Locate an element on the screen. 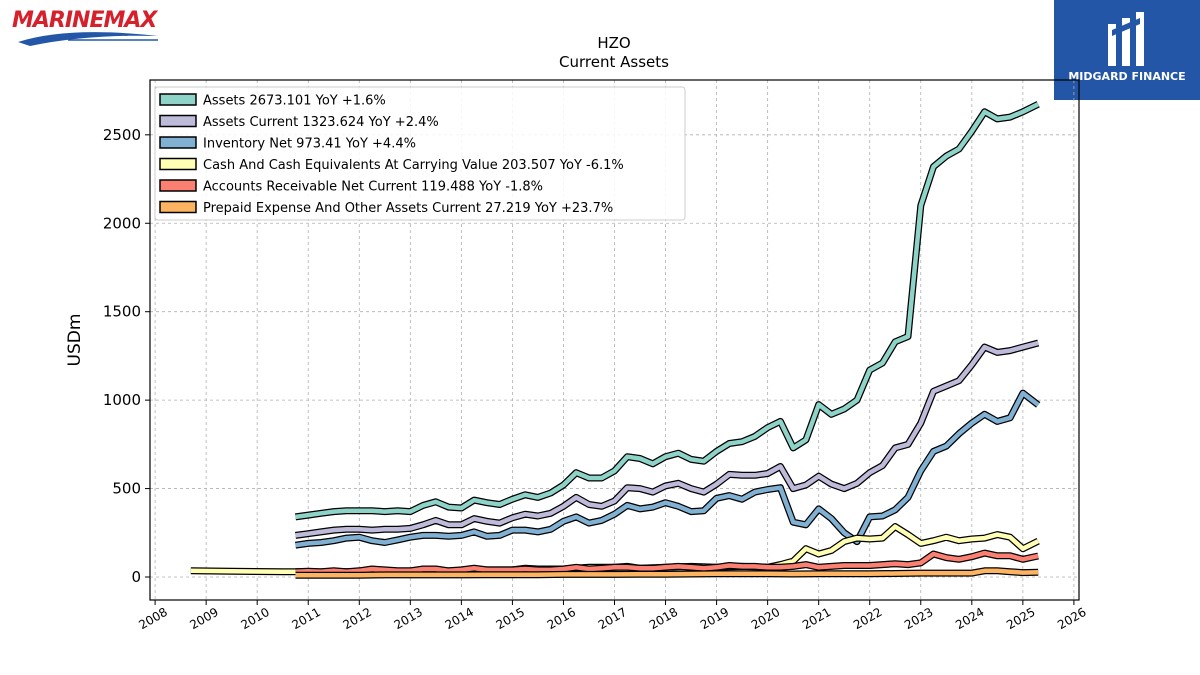 The width and height of the screenshot is (1200, 675). x-tick-label: 2012 is located at coordinates (357, 618).